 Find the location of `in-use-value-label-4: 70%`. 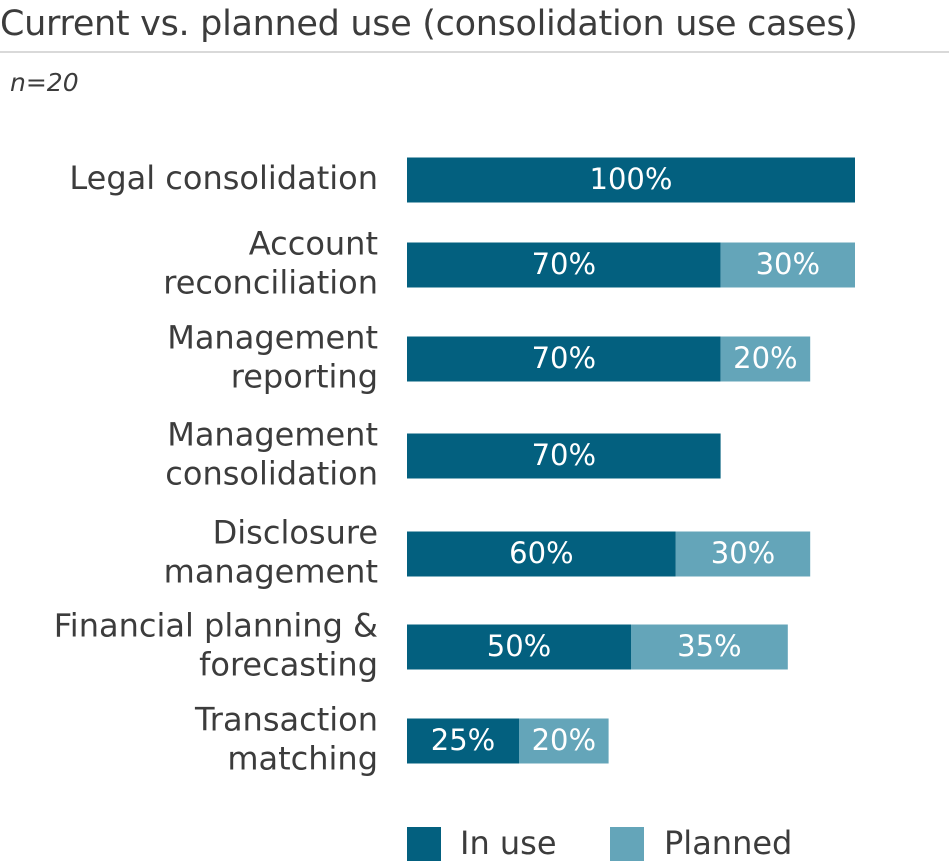

in-use-value-label-4: 70% is located at coordinates (564, 455).